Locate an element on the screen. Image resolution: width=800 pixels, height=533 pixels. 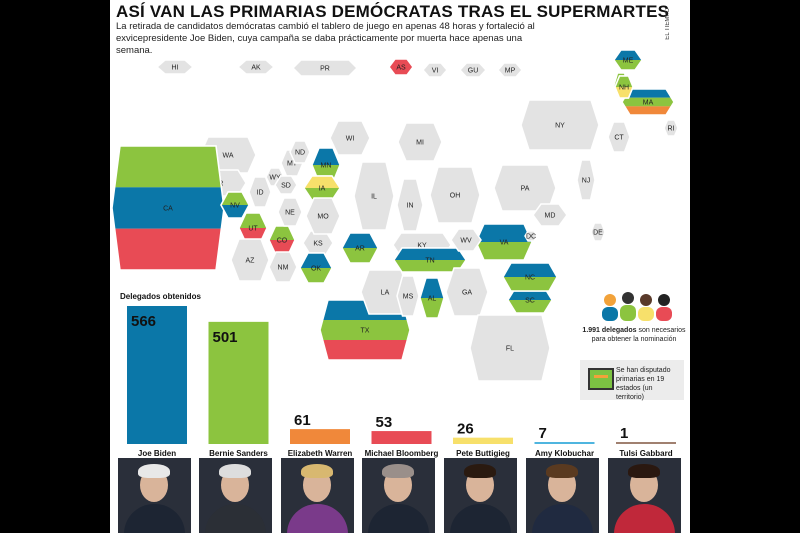
state-nm: NM is located at coordinates (283, 267).